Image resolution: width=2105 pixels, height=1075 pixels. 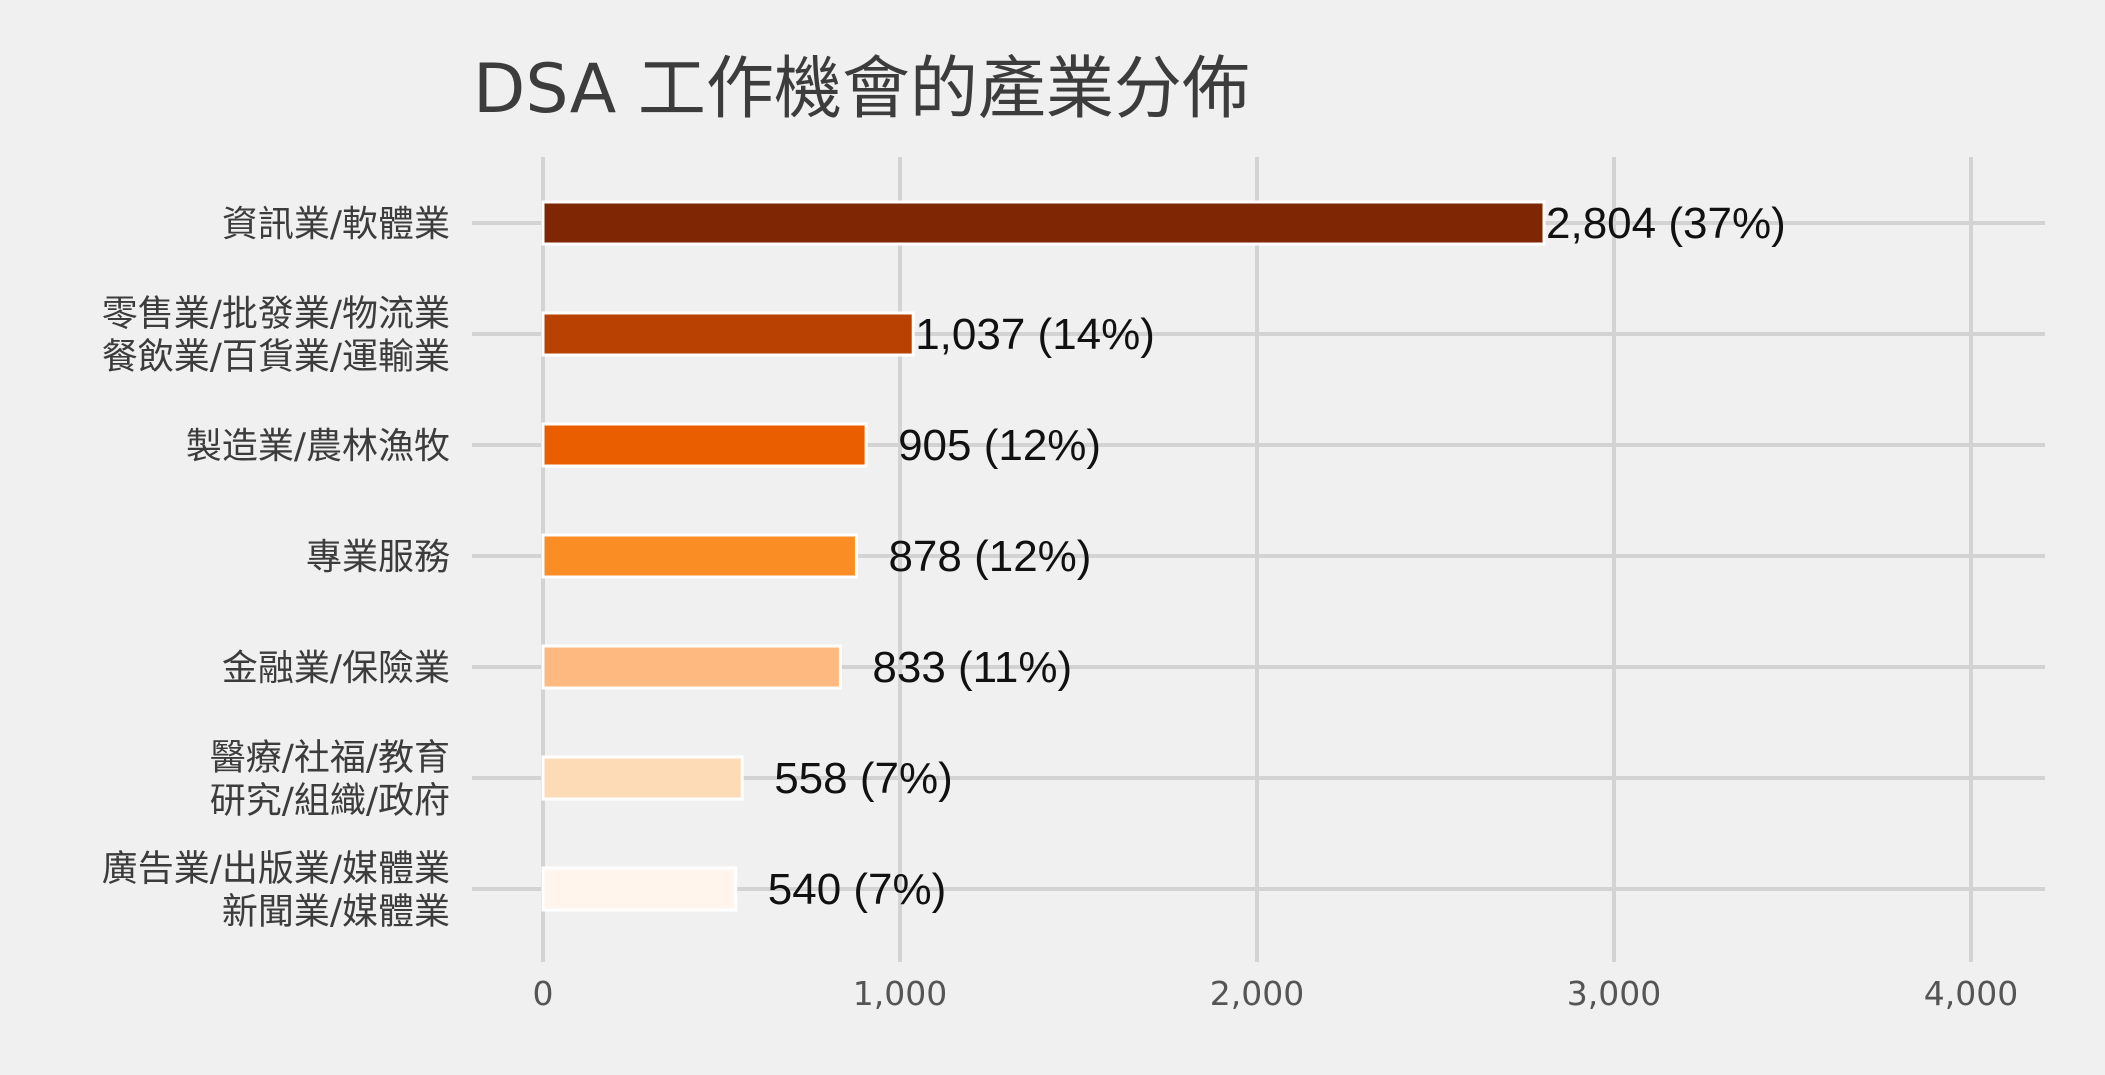 I want to click on category-label-line: 餐飲業/百貨業/運輸業, so click(x=276, y=357).